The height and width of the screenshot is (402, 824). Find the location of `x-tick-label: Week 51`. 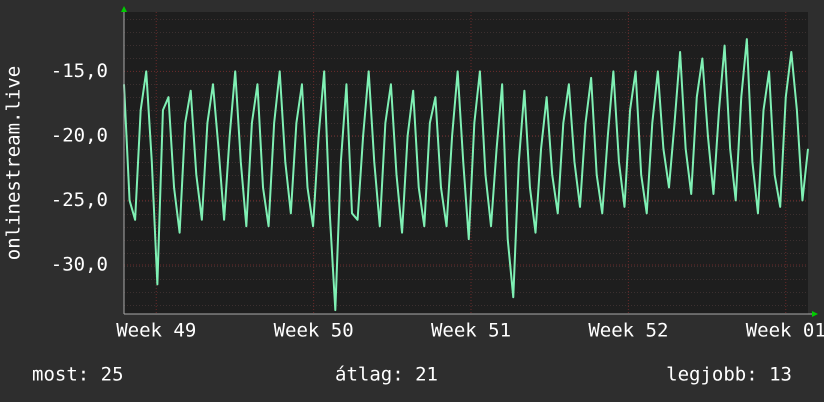

x-tick-label: Week 51 is located at coordinates (471, 331).